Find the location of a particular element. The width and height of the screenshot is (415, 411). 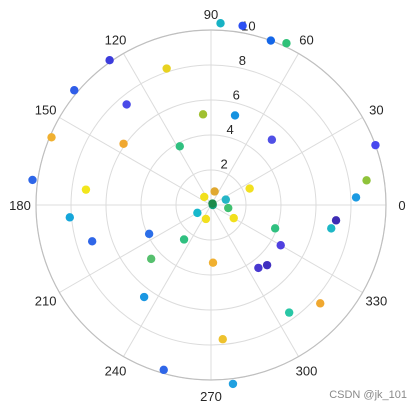

watermark: CSDN @jk_101 is located at coordinates (368, 395).